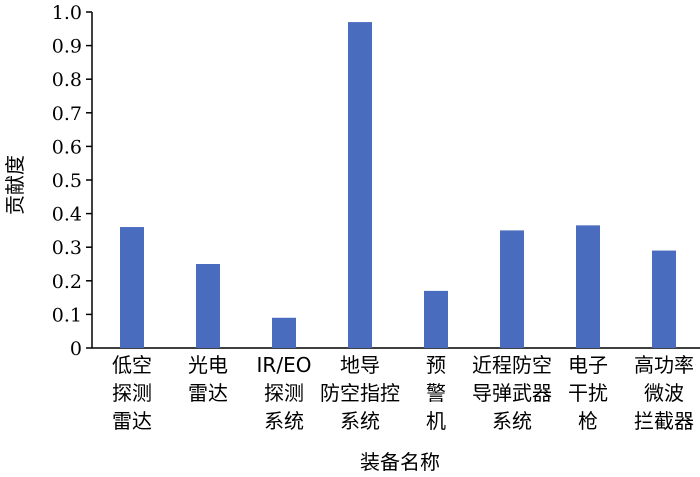 The image size is (700, 477). I want to click on y-tick-label: 0.8, so click(67, 80).